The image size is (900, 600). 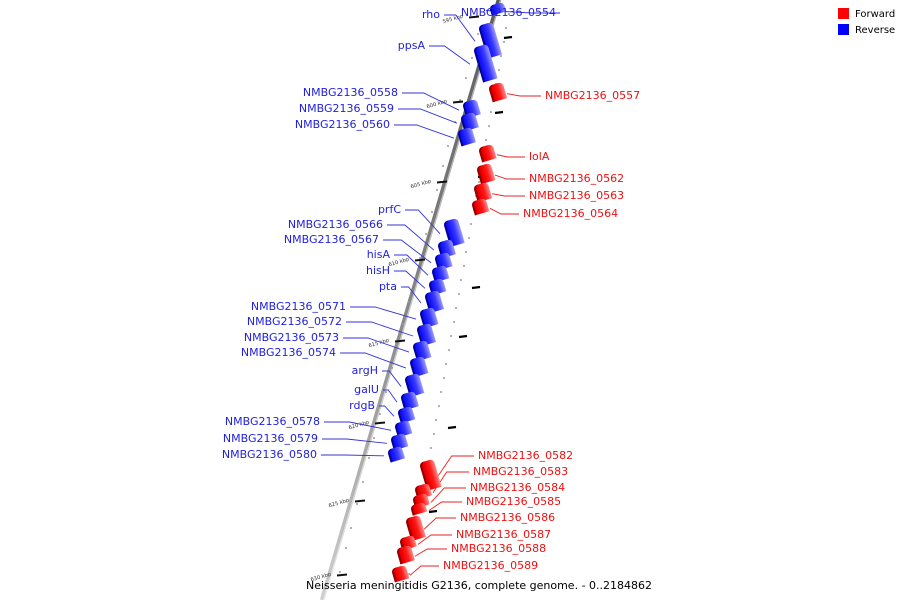 I want to click on gene-label: NMBG2136_0574, so click(x=288, y=352).